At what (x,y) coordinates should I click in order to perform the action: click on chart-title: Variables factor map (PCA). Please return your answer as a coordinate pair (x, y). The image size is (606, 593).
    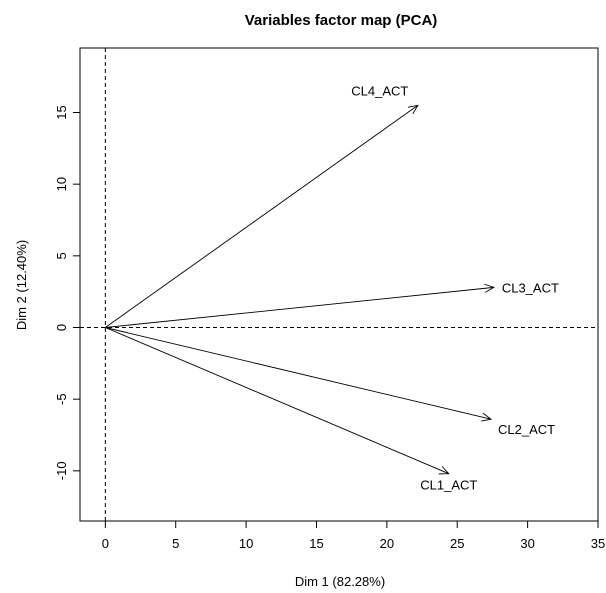
    Looking at the image, I should click on (341, 20).